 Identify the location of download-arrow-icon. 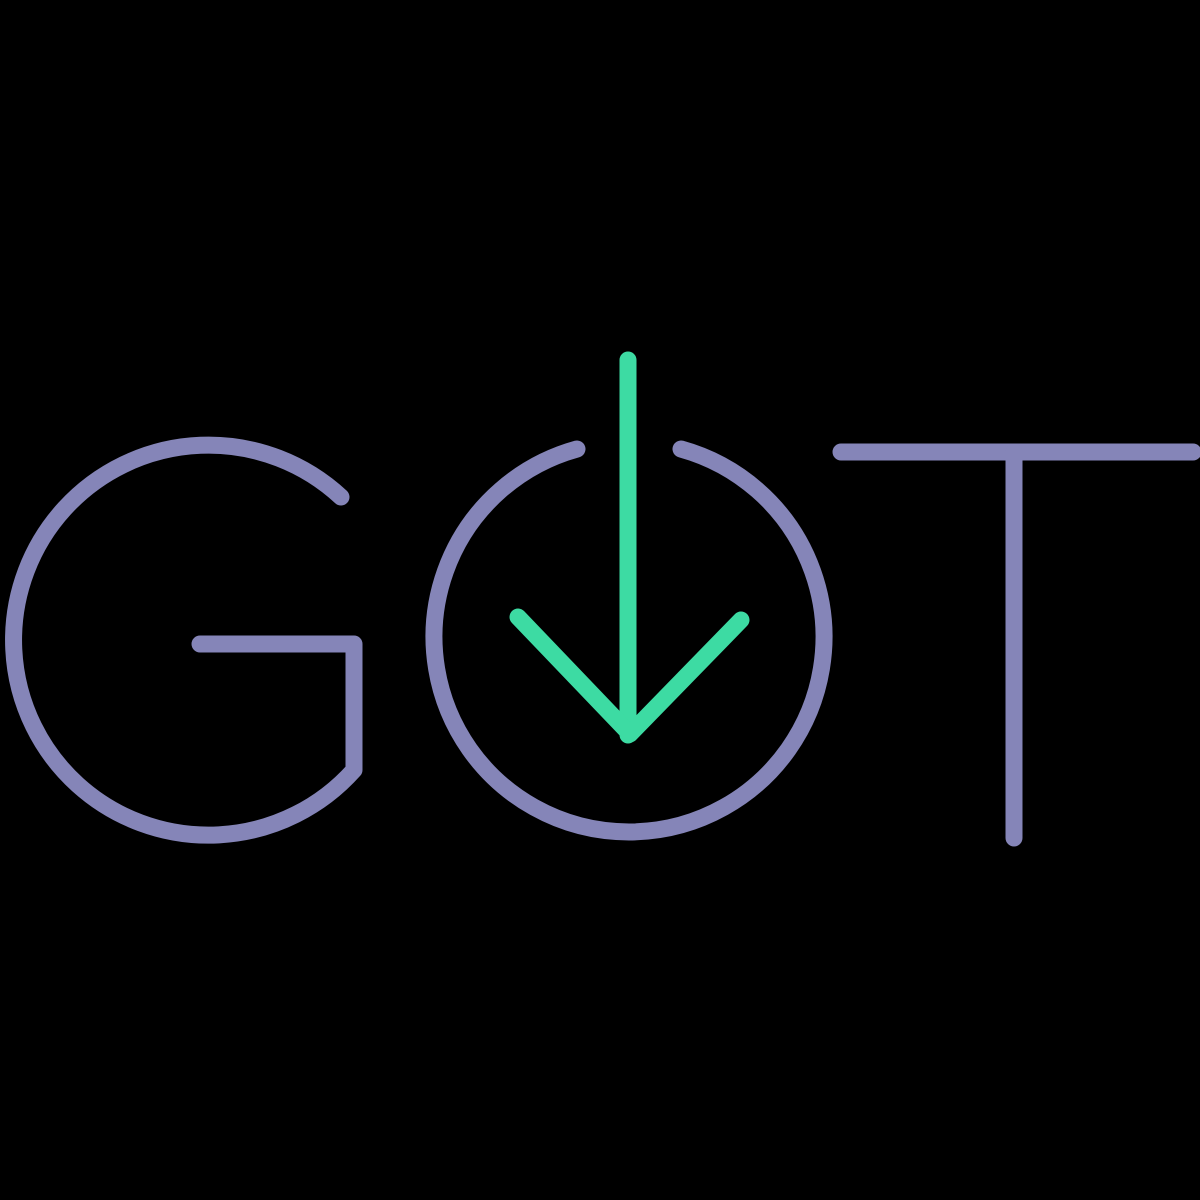
(629, 547).